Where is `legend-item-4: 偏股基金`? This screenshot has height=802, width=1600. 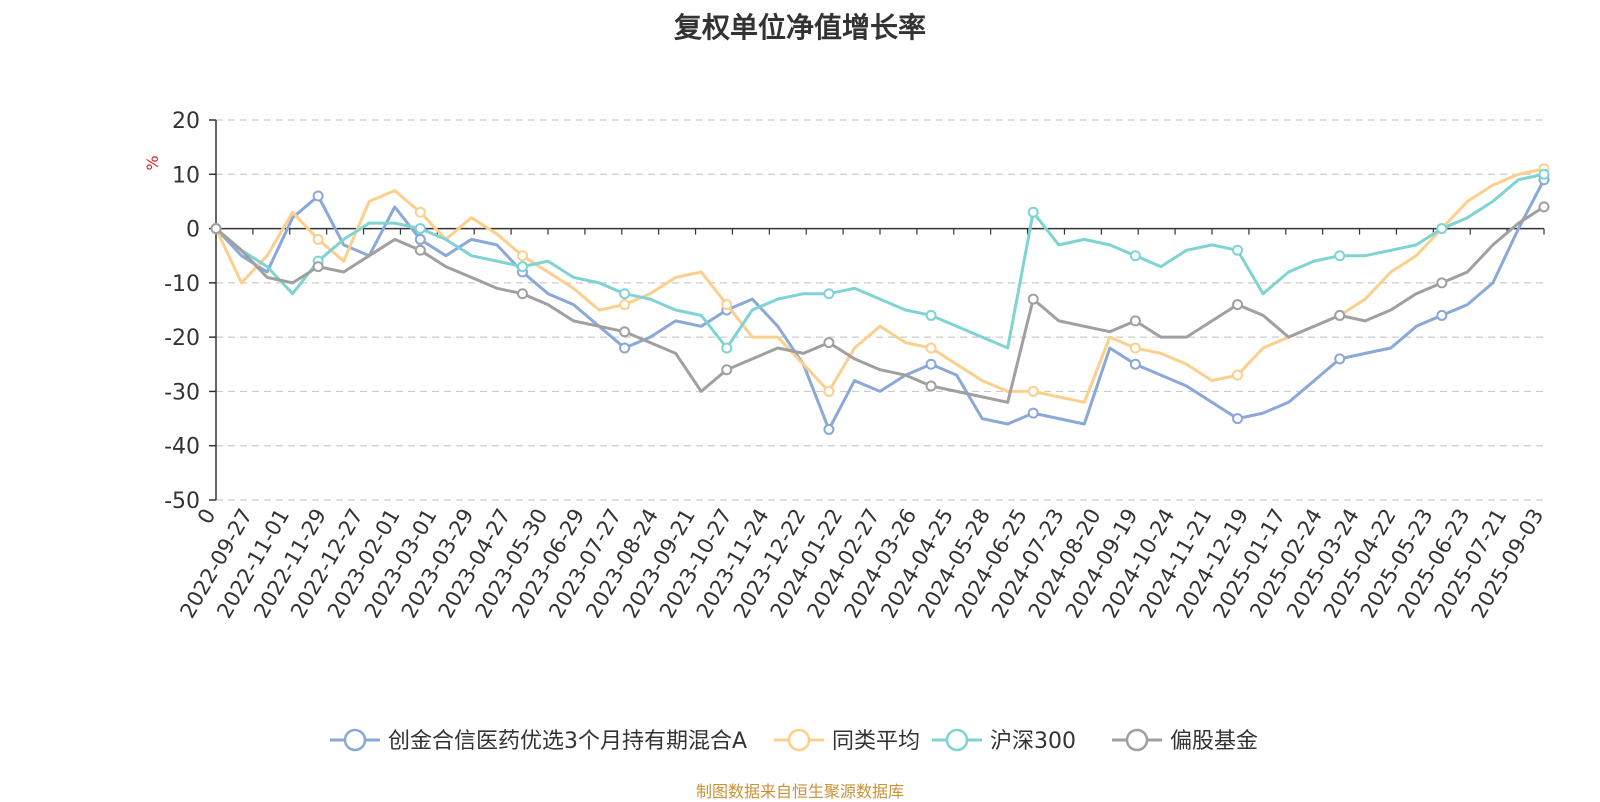
legend-item-4: 偏股基金 is located at coordinates (1185, 741).